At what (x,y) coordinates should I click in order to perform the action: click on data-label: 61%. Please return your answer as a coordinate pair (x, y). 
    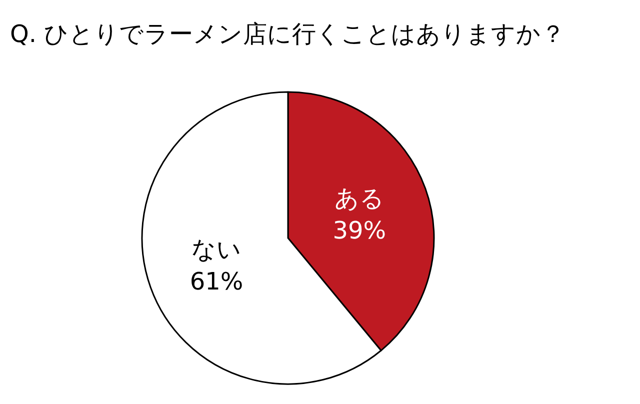
    Looking at the image, I should click on (217, 282).